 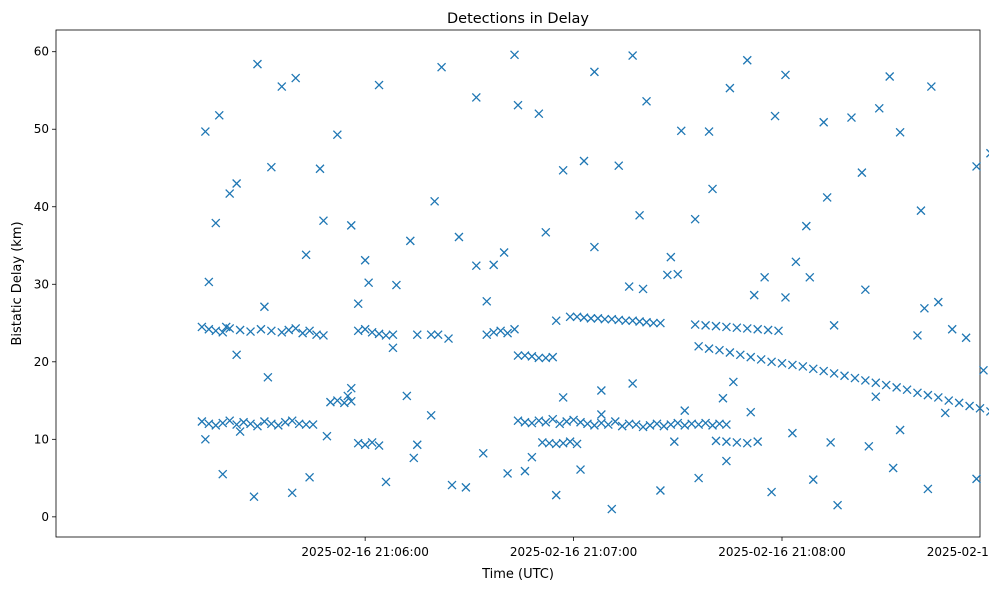 What do you see at coordinates (41, 439) in the screenshot?
I see `y-tick-label: 10` at bounding box center [41, 439].